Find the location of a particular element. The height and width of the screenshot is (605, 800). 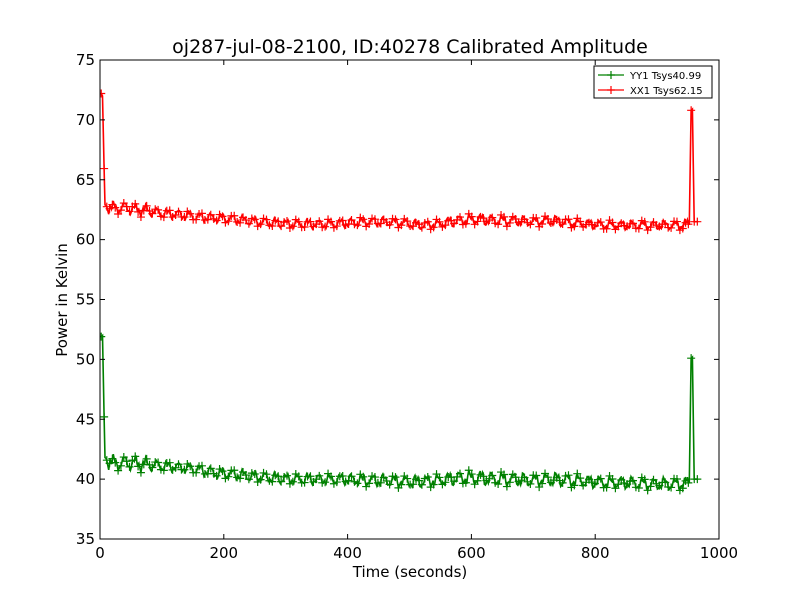

legend-swatch-marker is located at coordinates (611, 75).